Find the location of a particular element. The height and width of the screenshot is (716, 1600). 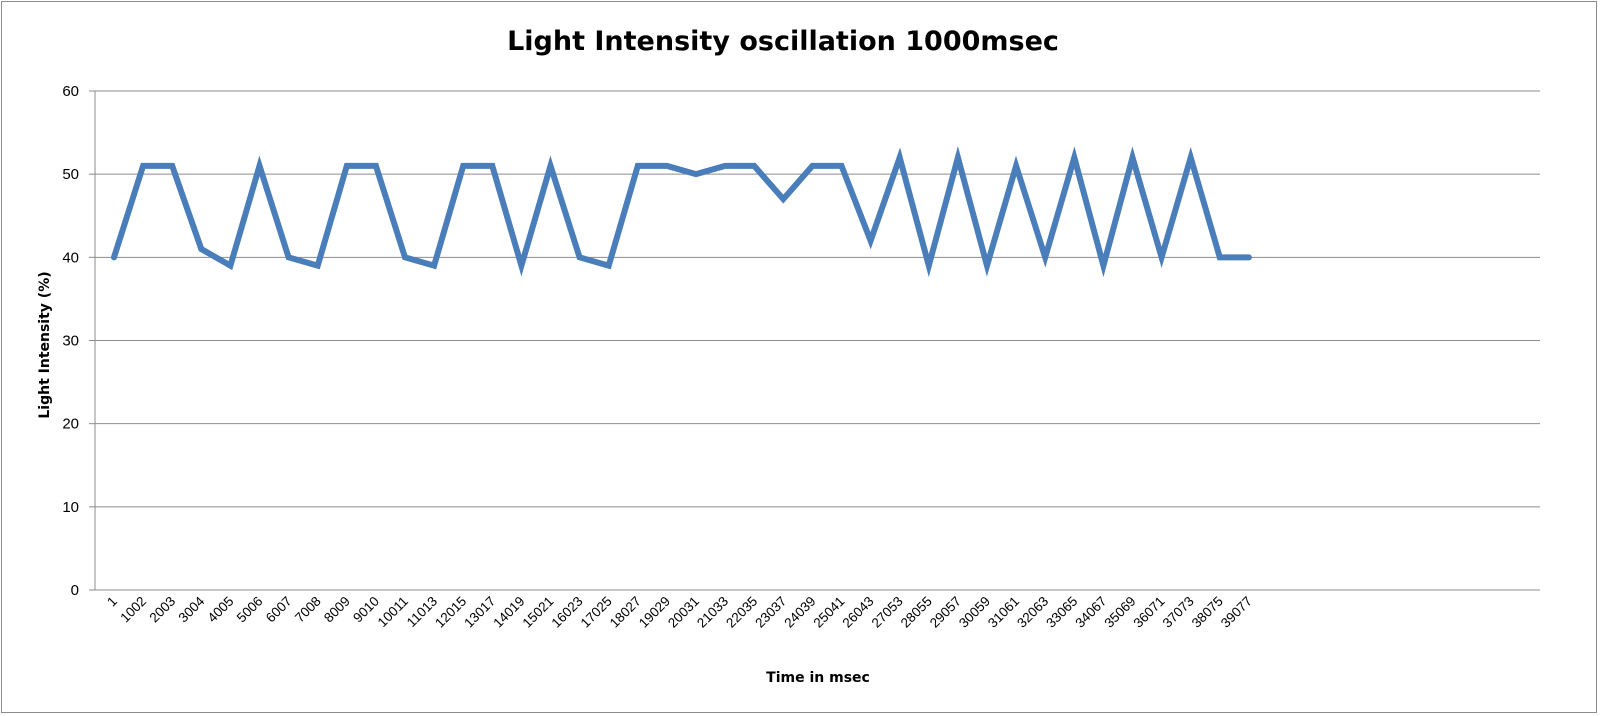

series-line is located at coordinates (681, 211).